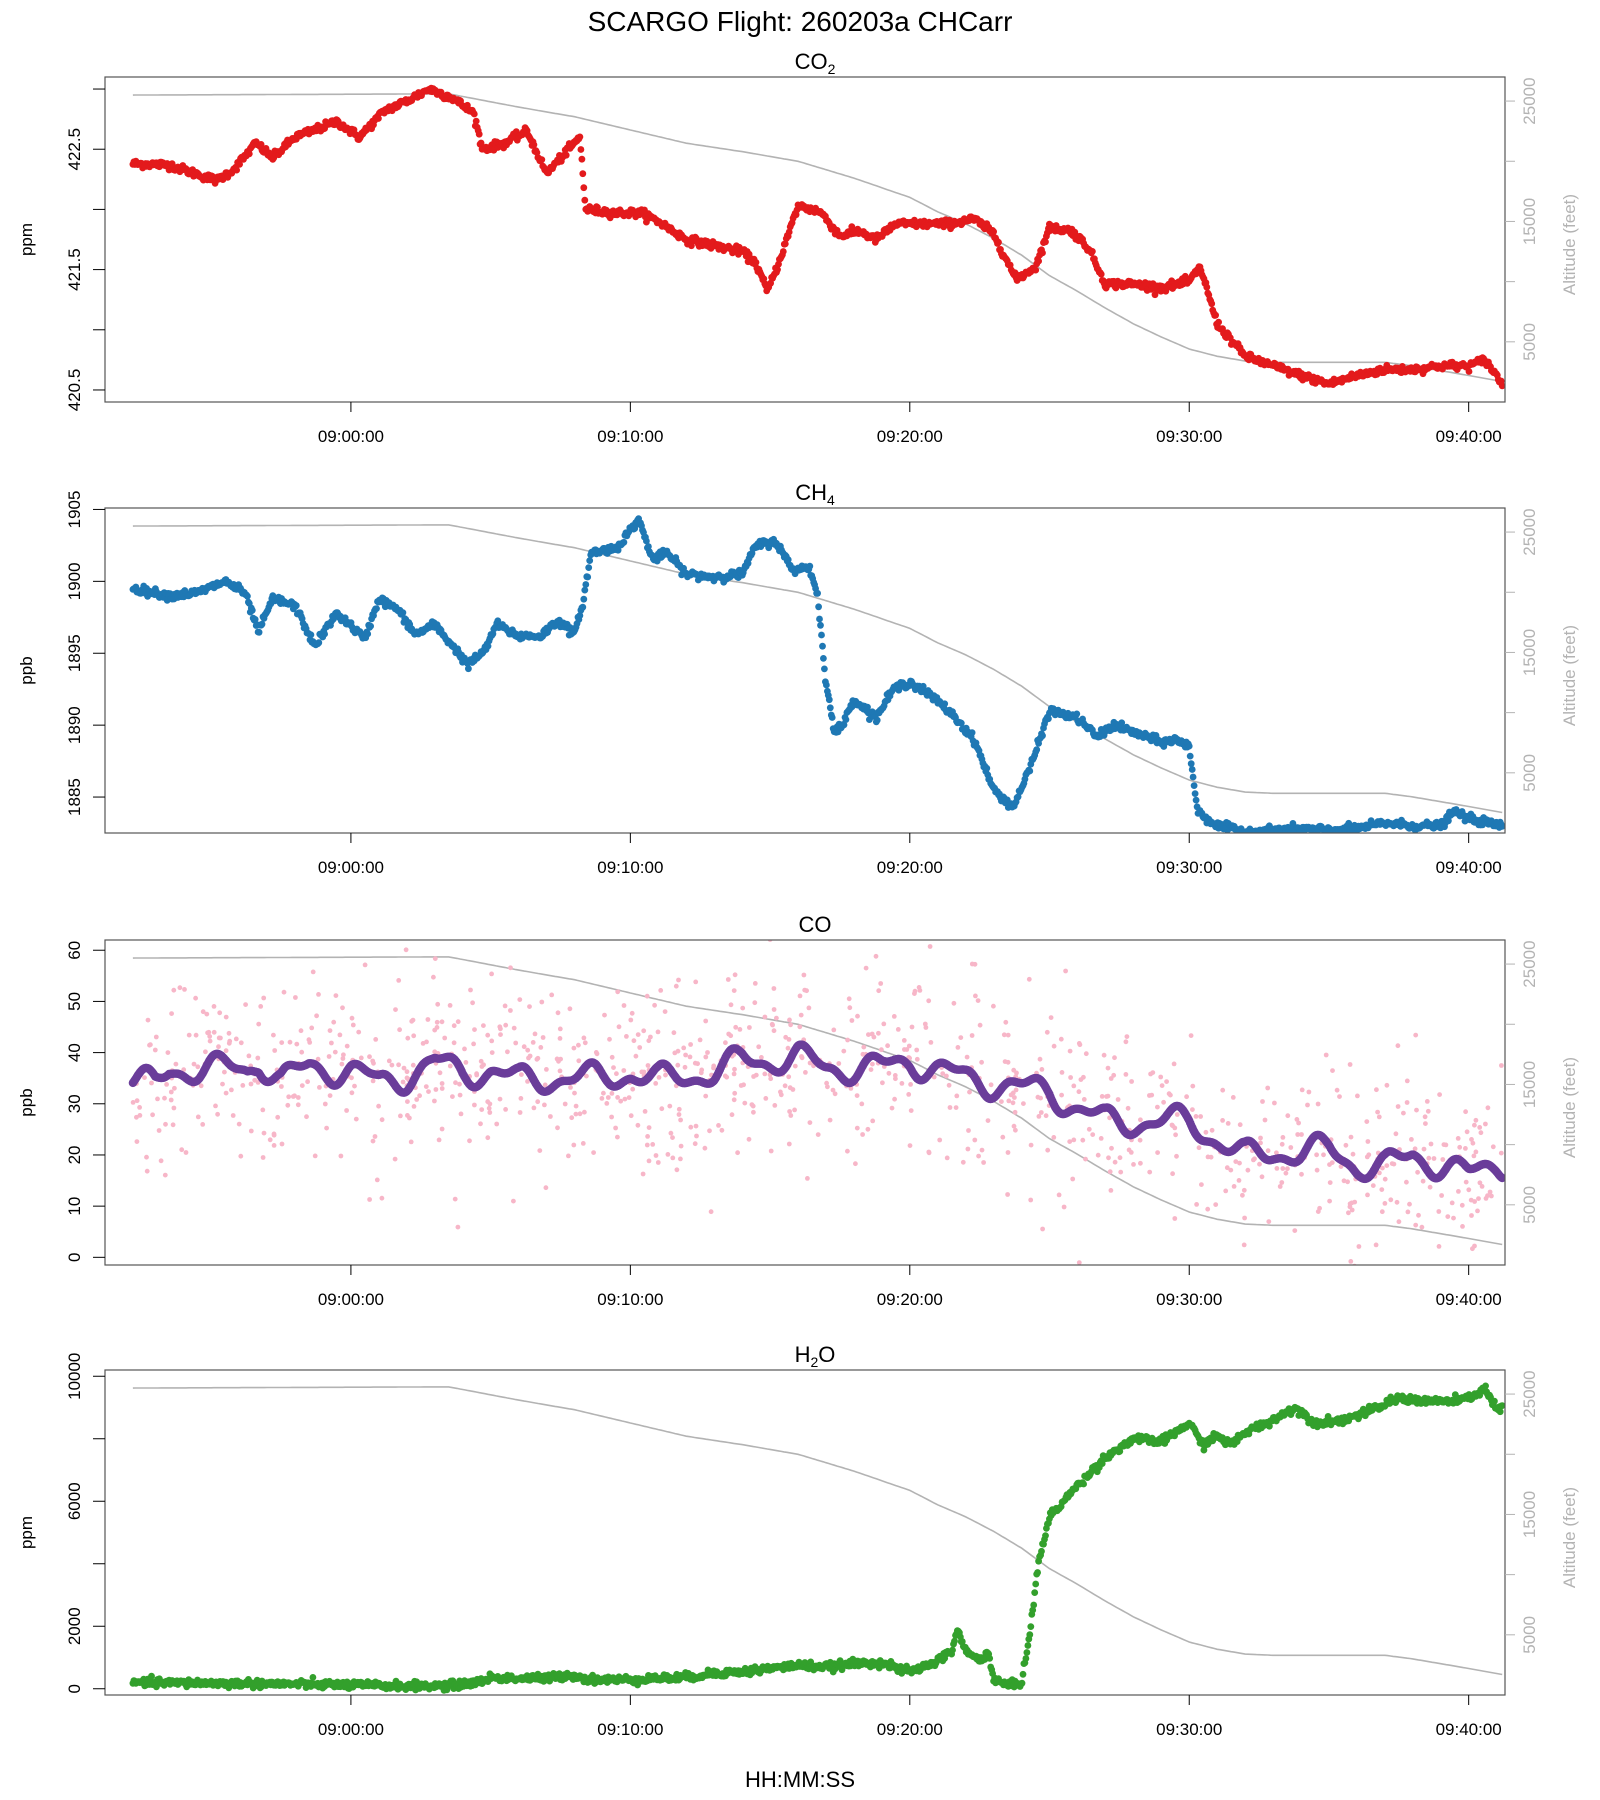  Describe the element at coordinates (815, 494) in the screenshot. I see `panel-title: CH4` at that location.